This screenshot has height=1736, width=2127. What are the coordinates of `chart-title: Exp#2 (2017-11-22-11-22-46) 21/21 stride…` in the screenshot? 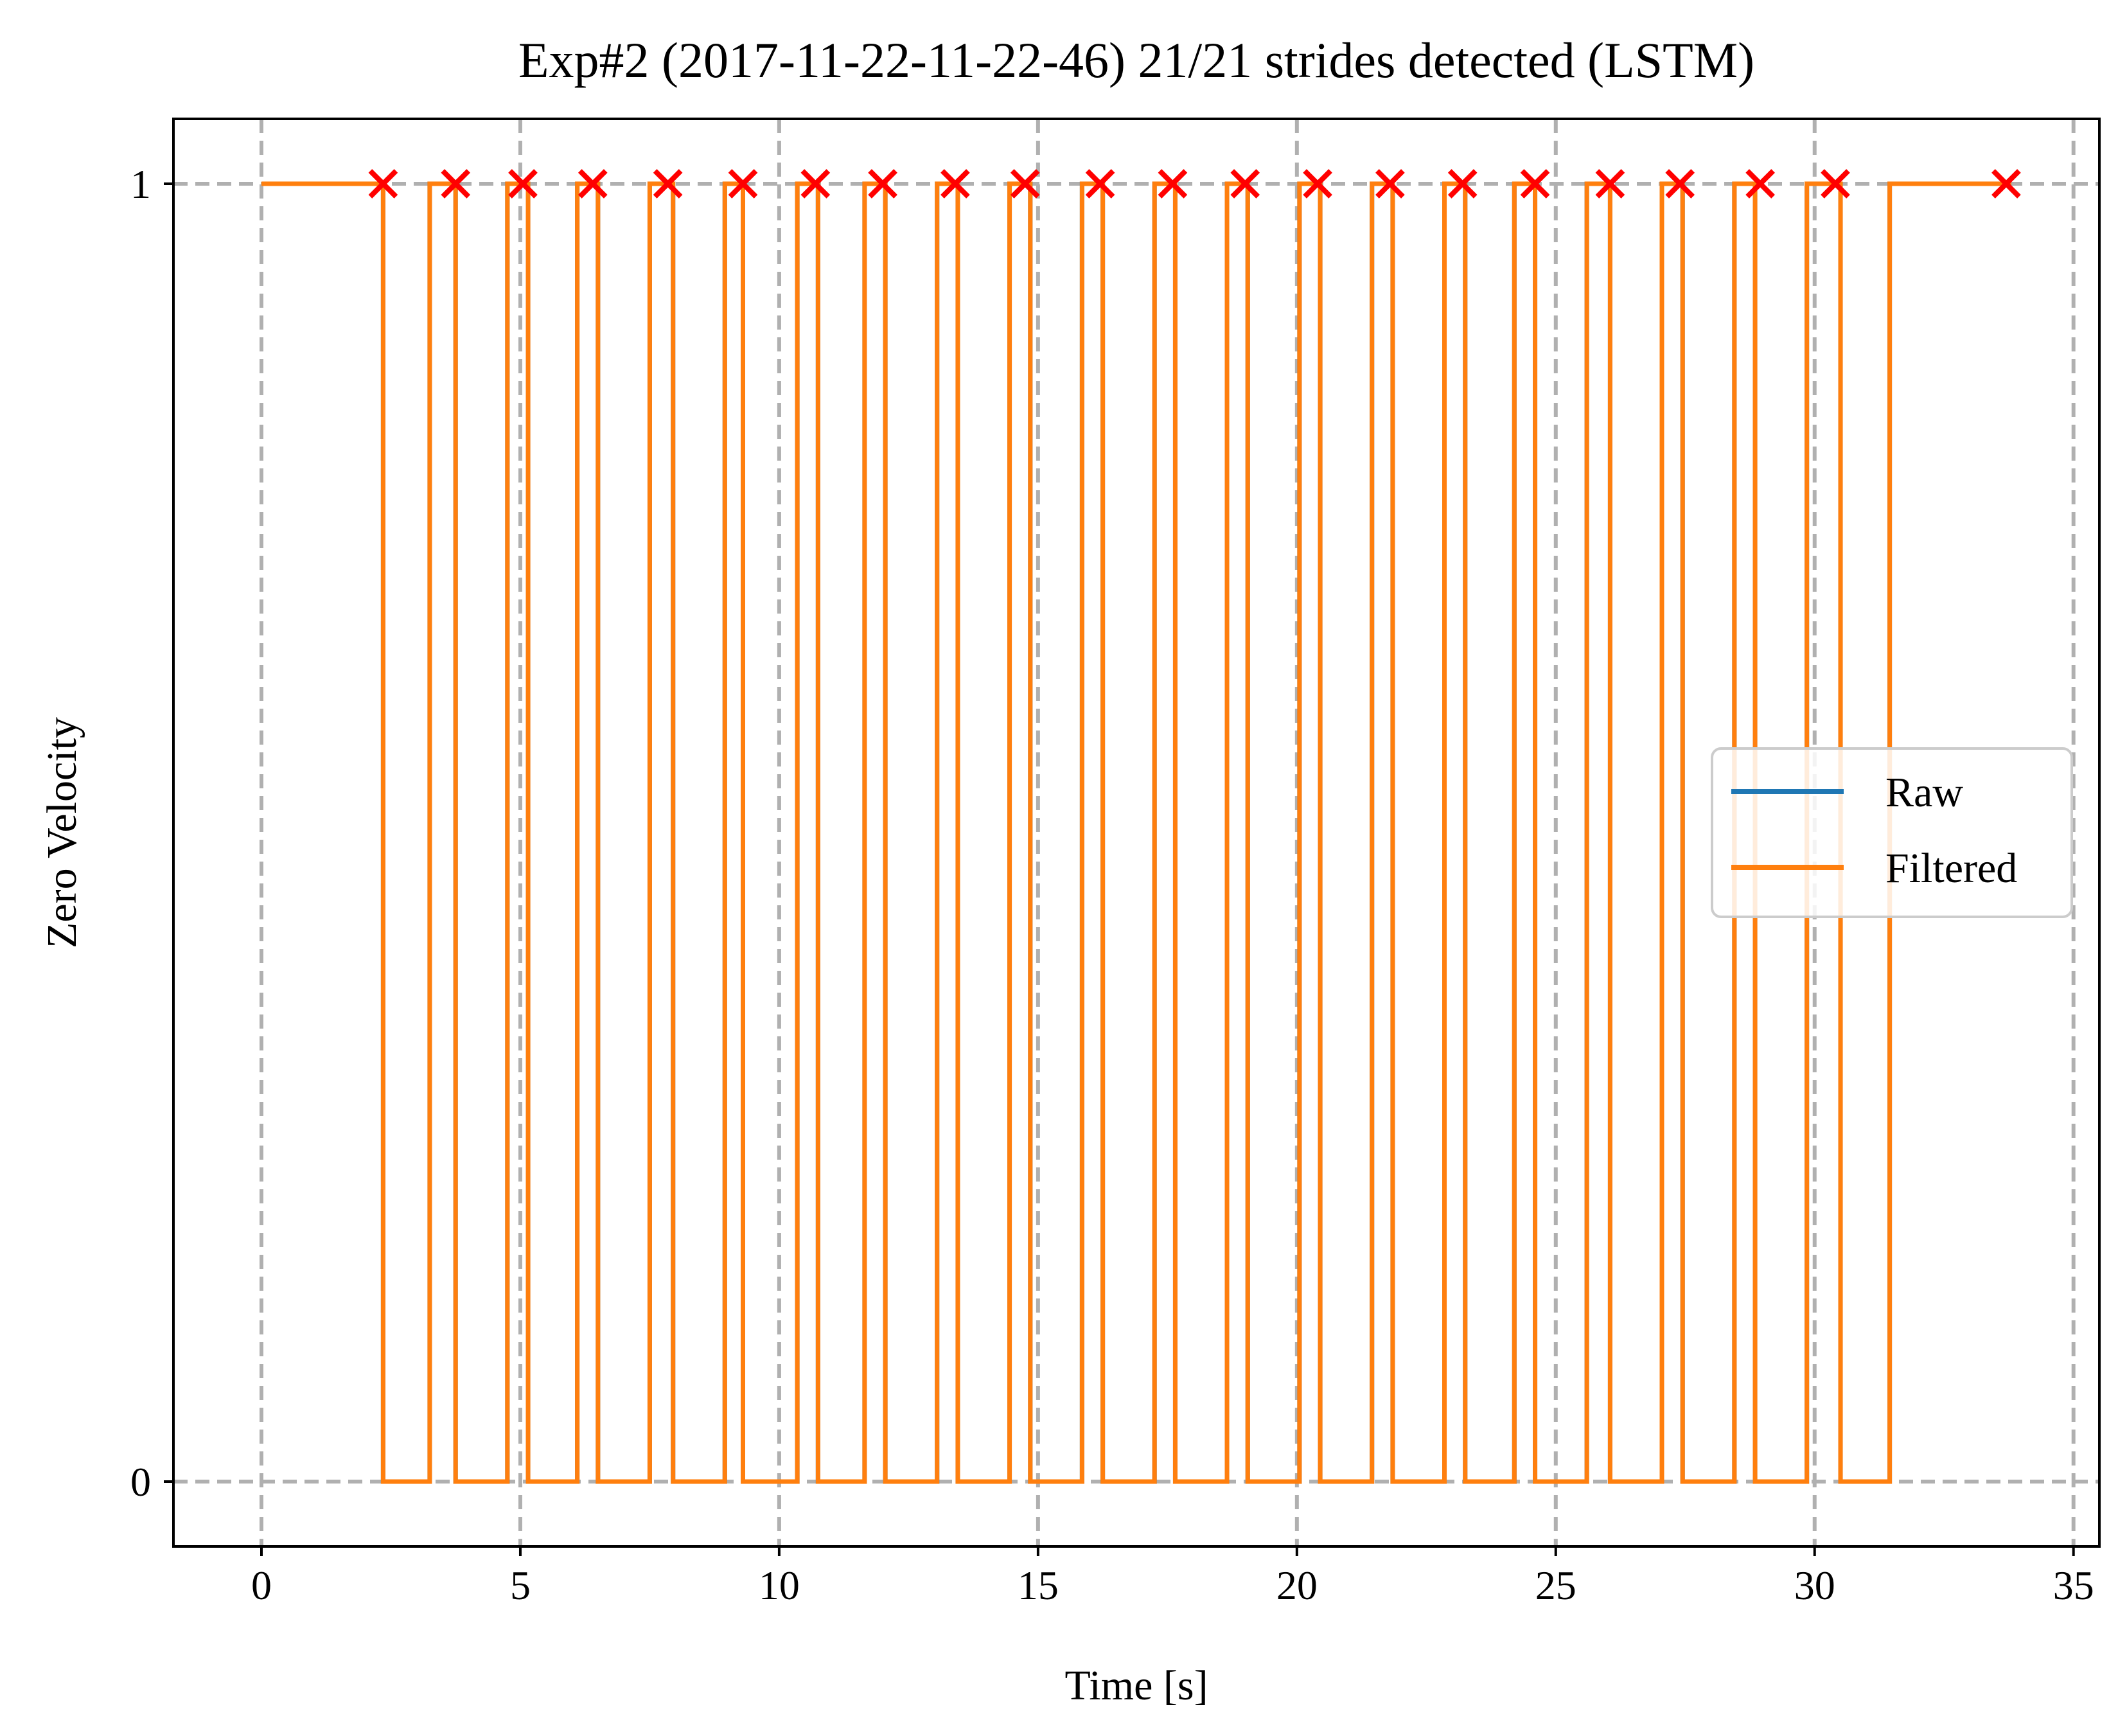 It's located at (1136, 60).